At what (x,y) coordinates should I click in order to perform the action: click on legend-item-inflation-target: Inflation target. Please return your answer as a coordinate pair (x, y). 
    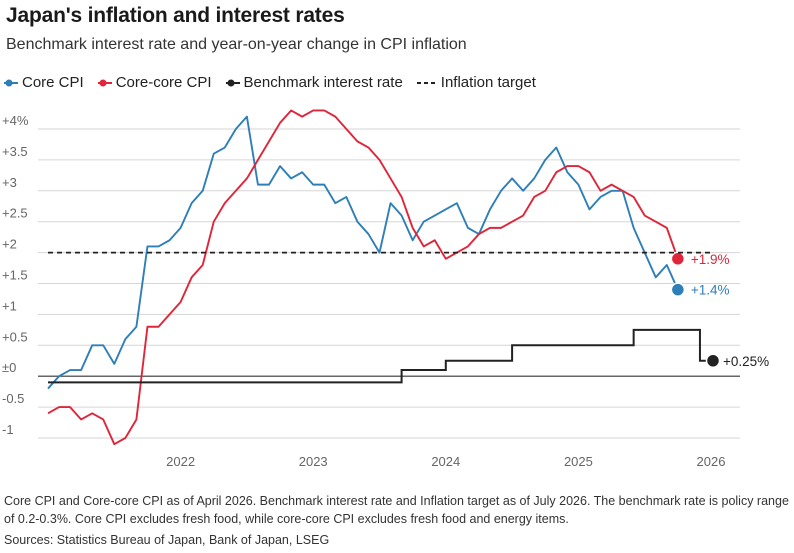
    Looking at the image, I should click on (476, 82).